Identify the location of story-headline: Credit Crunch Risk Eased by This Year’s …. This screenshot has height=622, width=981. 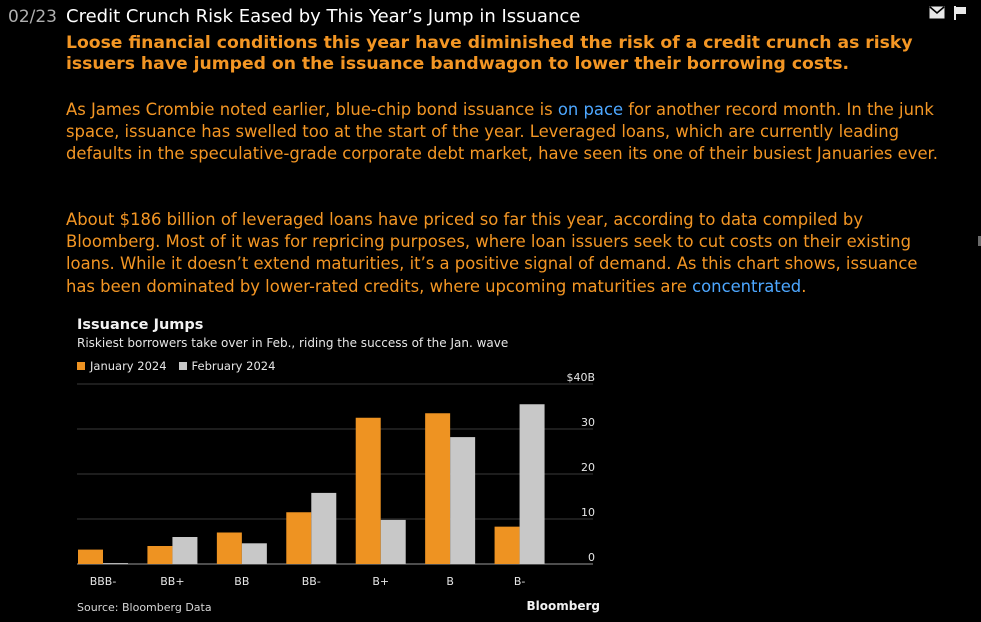
(323, 16).